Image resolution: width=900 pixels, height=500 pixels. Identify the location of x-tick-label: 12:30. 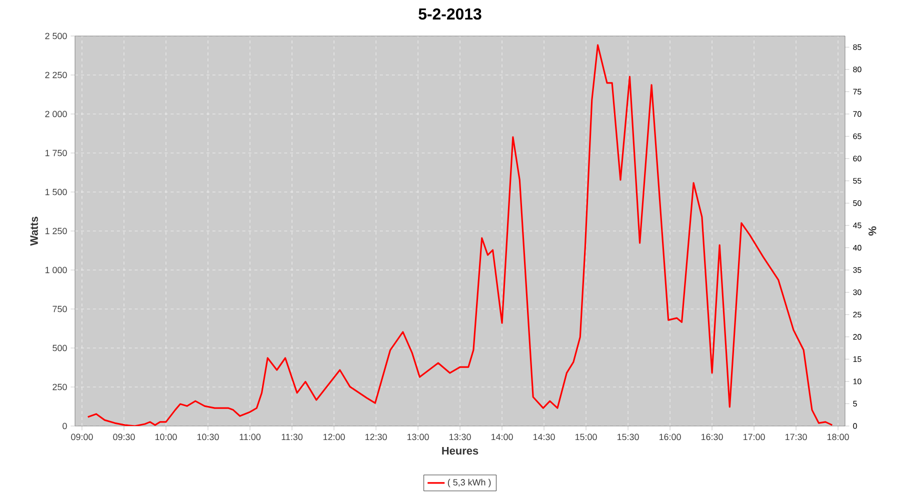
(376, 437).